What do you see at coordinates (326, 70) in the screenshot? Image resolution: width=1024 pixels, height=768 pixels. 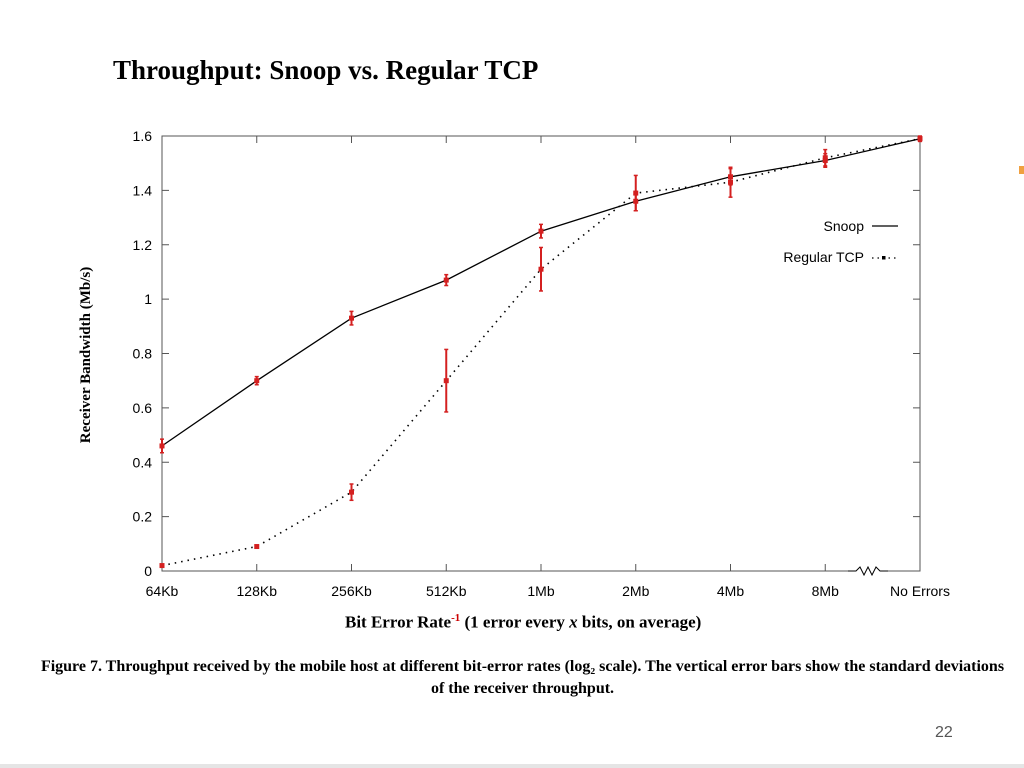 I see `slide-title: Throughput: Snoop vs. Regular TCP` at bounding box center [326, 70].